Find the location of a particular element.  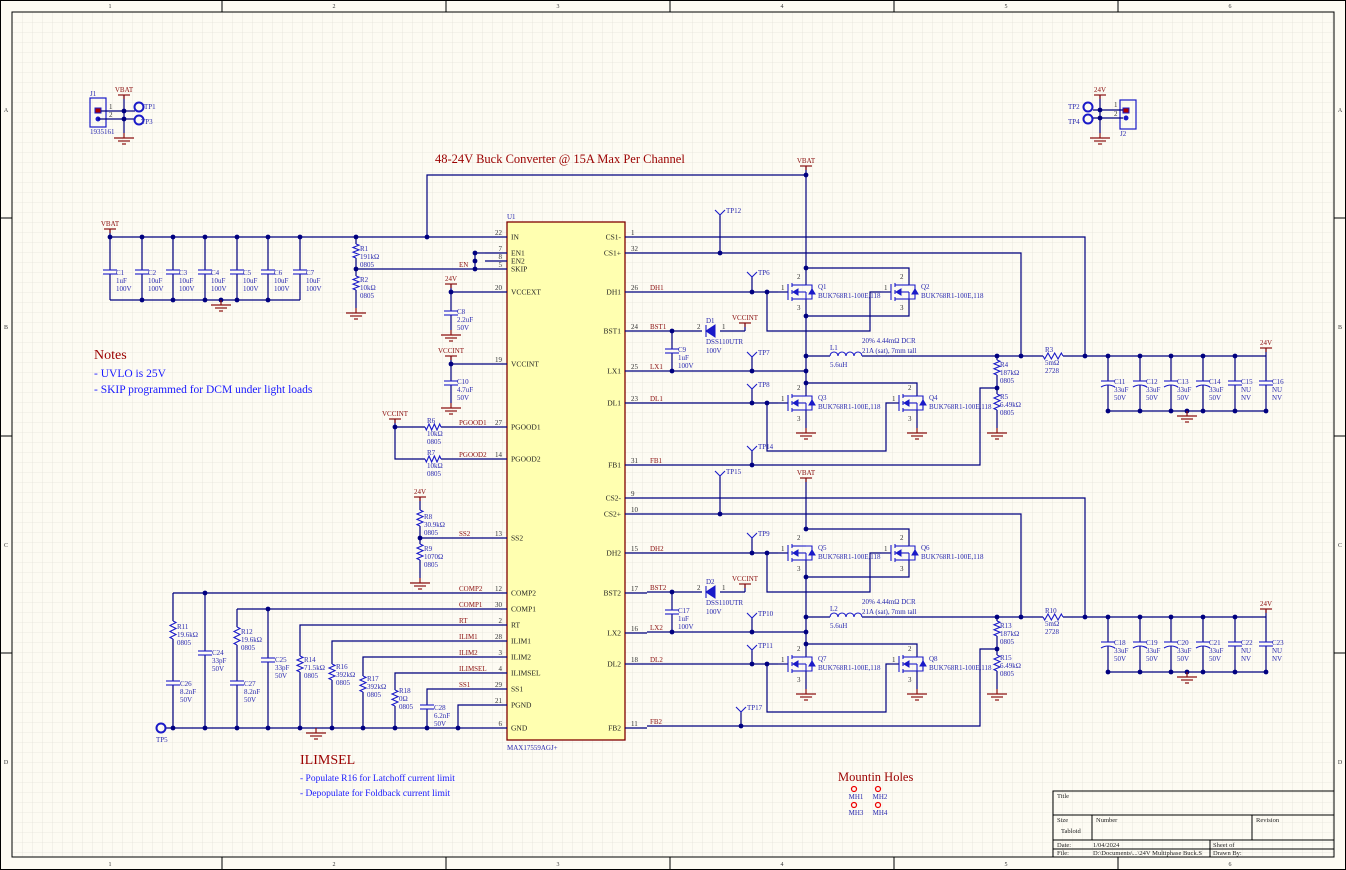

ic-pin-pgnd: 21 PGND is located at coordinates (508, 703).